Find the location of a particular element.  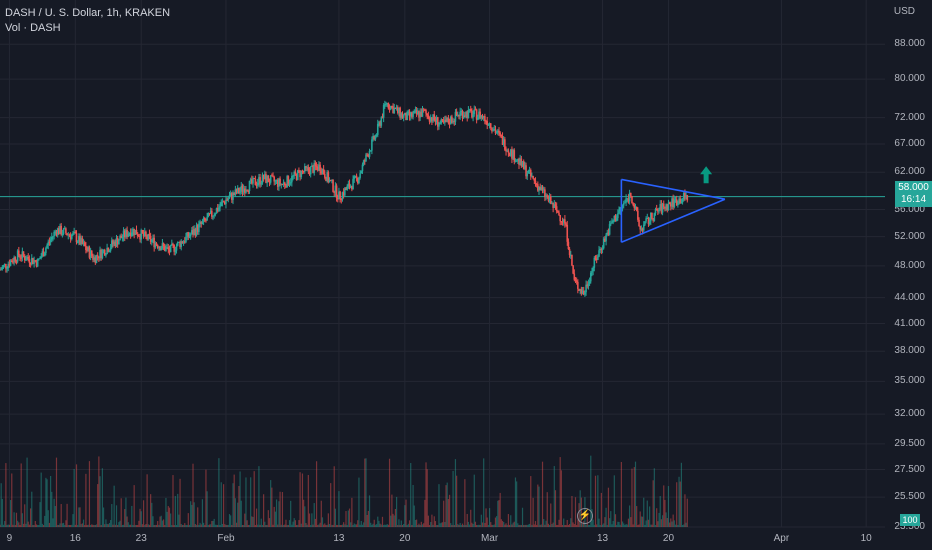

volume-indicator-label: Vol · DASH is located at coordinates (33, 28).